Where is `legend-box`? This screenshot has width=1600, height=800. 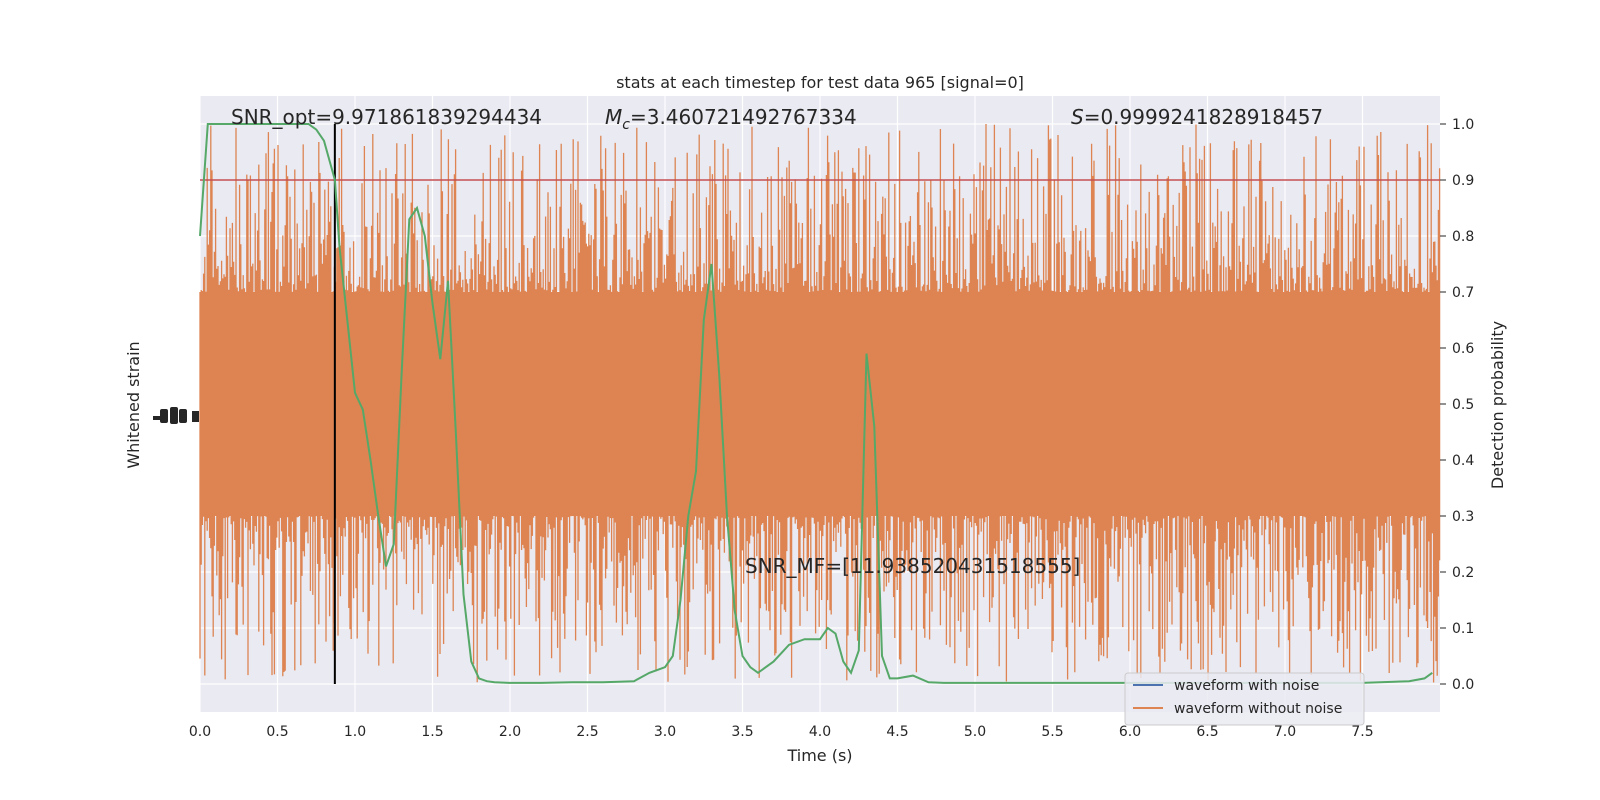
legend-box is located at coordinates (1244, 699).